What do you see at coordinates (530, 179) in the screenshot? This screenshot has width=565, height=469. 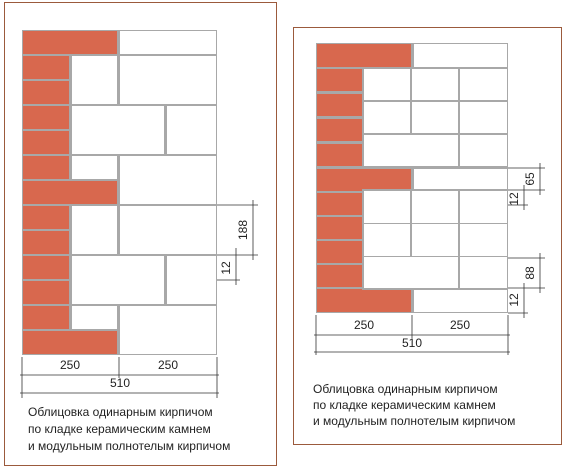 I see `dim-label: 65` at bounding box center [530, 179].